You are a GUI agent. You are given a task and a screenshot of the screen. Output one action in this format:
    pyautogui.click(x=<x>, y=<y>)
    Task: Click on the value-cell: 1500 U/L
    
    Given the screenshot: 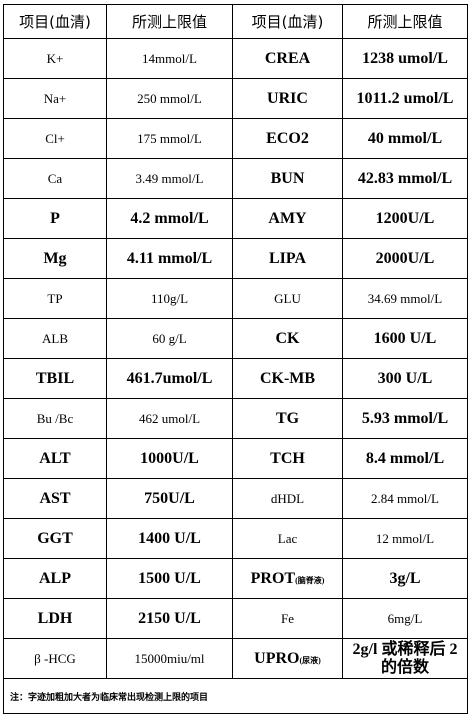 What is the action you would take?
    pyautogui.click(x=169, y=578)
    